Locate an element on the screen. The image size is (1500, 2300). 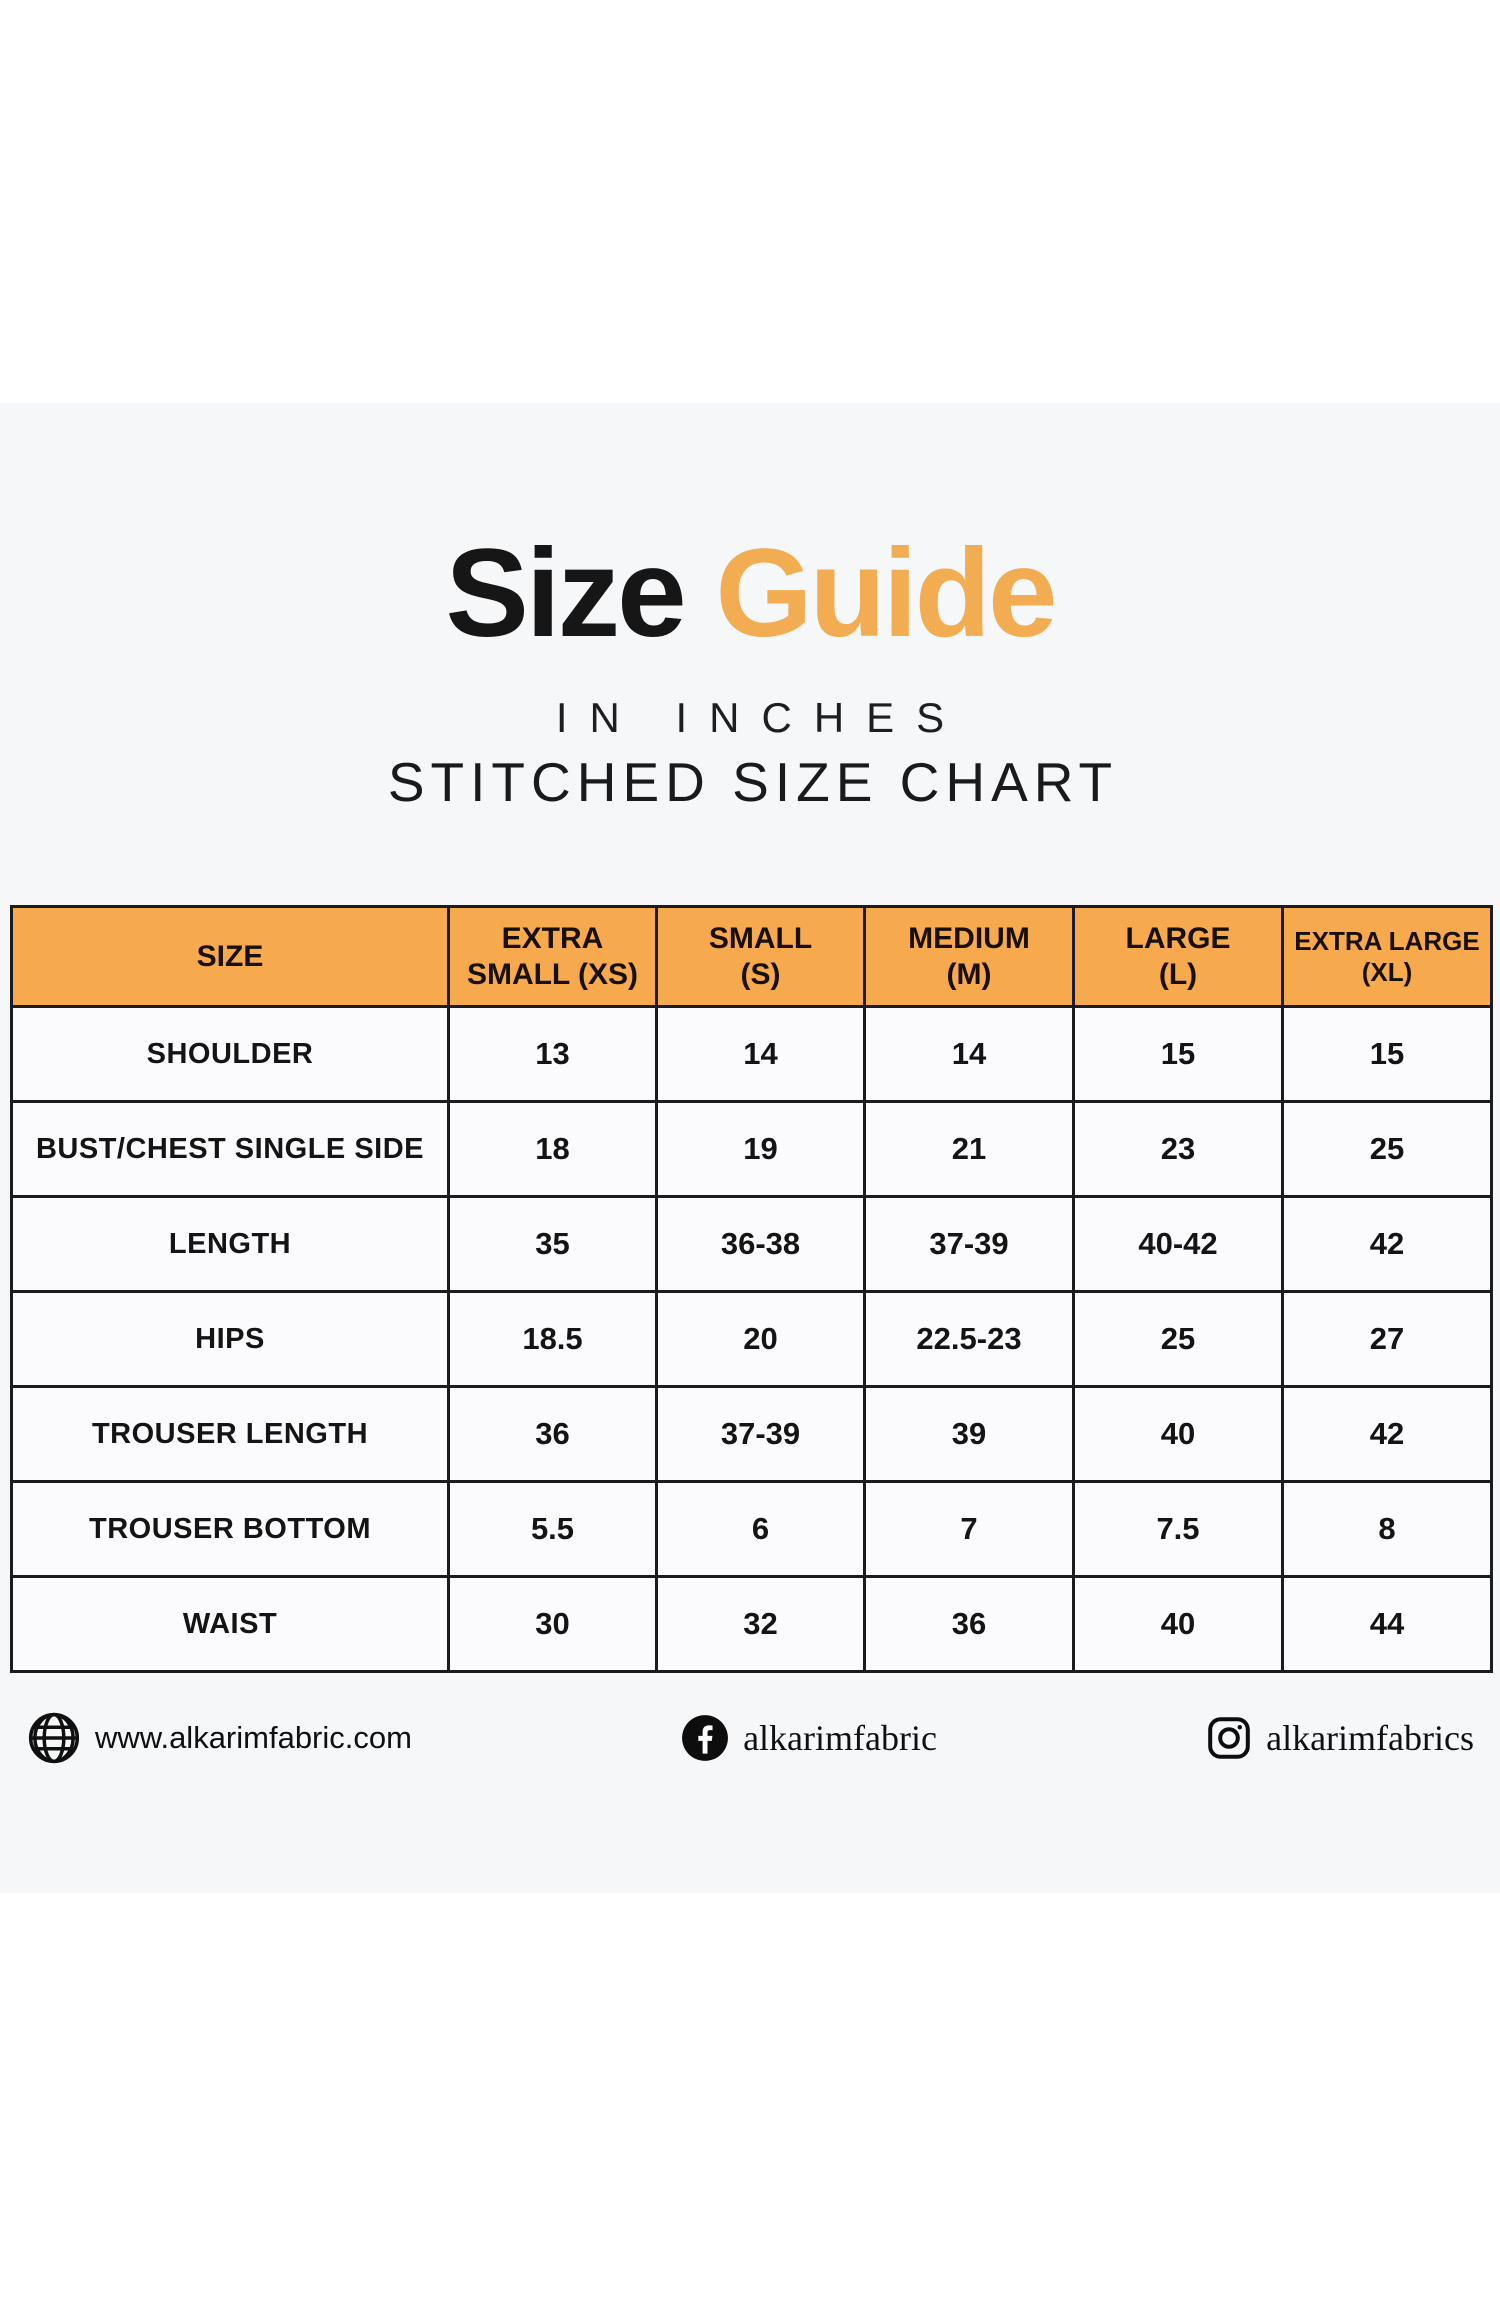
col-header-size: SIZE is located at coordinates (230, 956).